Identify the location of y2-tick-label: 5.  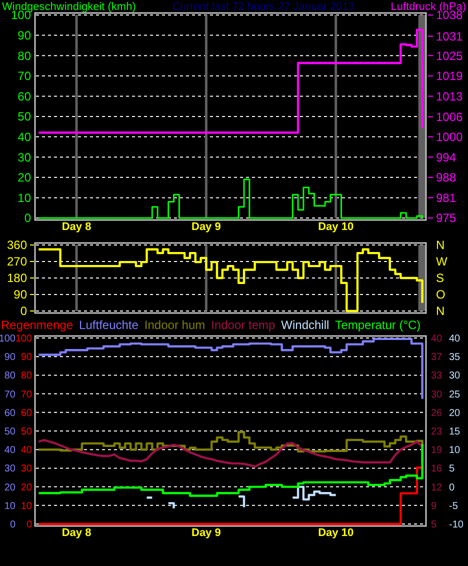
(434, 525).